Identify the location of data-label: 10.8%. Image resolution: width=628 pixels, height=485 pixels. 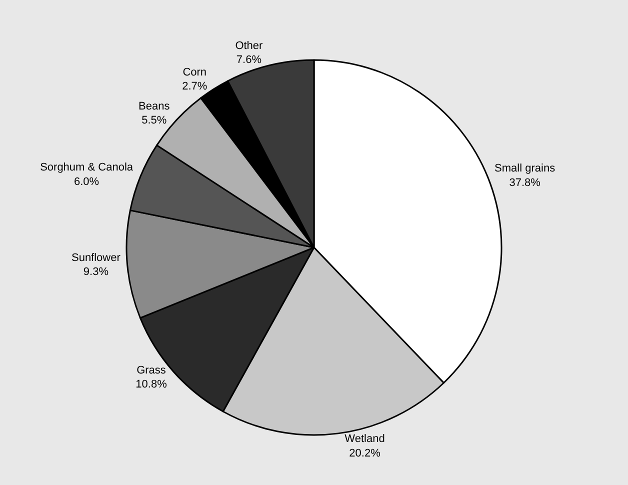
(152, 384).